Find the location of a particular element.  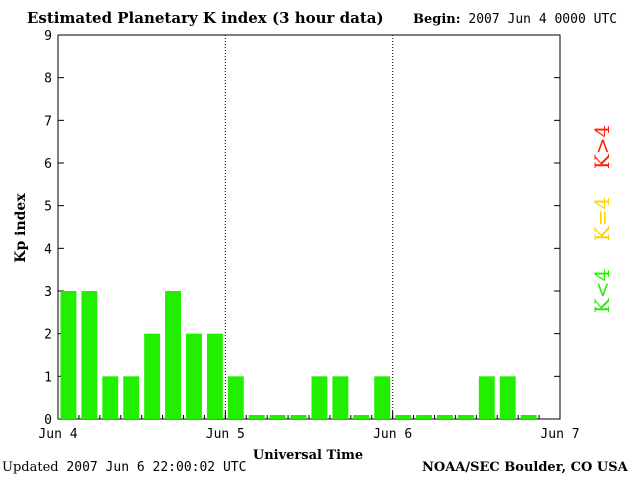

x-tick-label: Jun 4 is located at coordinates (57, 434).